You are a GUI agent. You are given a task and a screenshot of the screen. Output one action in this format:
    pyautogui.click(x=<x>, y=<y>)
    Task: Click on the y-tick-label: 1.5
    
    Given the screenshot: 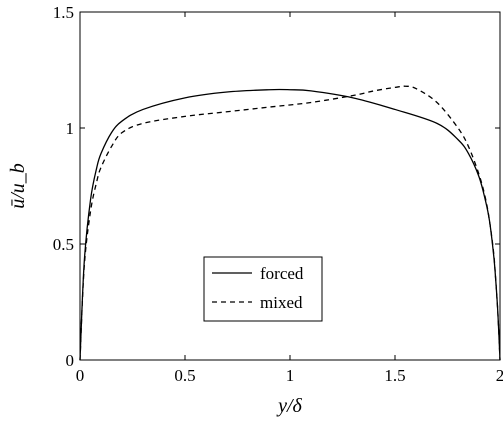 What is the action you would take?
    pyautogui.click(x=63, y=12)
    